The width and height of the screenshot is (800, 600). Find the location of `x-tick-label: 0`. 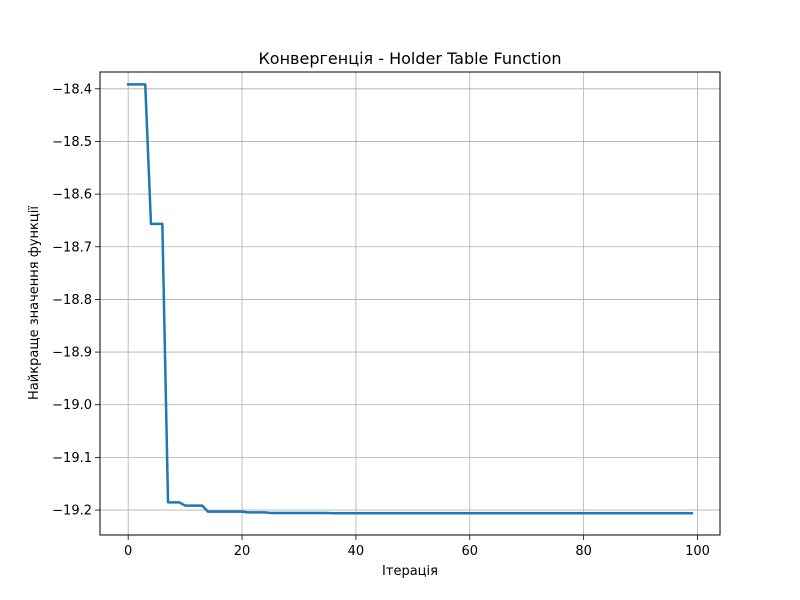

x-tick-label: 0 is located at coordinates (128, 551).